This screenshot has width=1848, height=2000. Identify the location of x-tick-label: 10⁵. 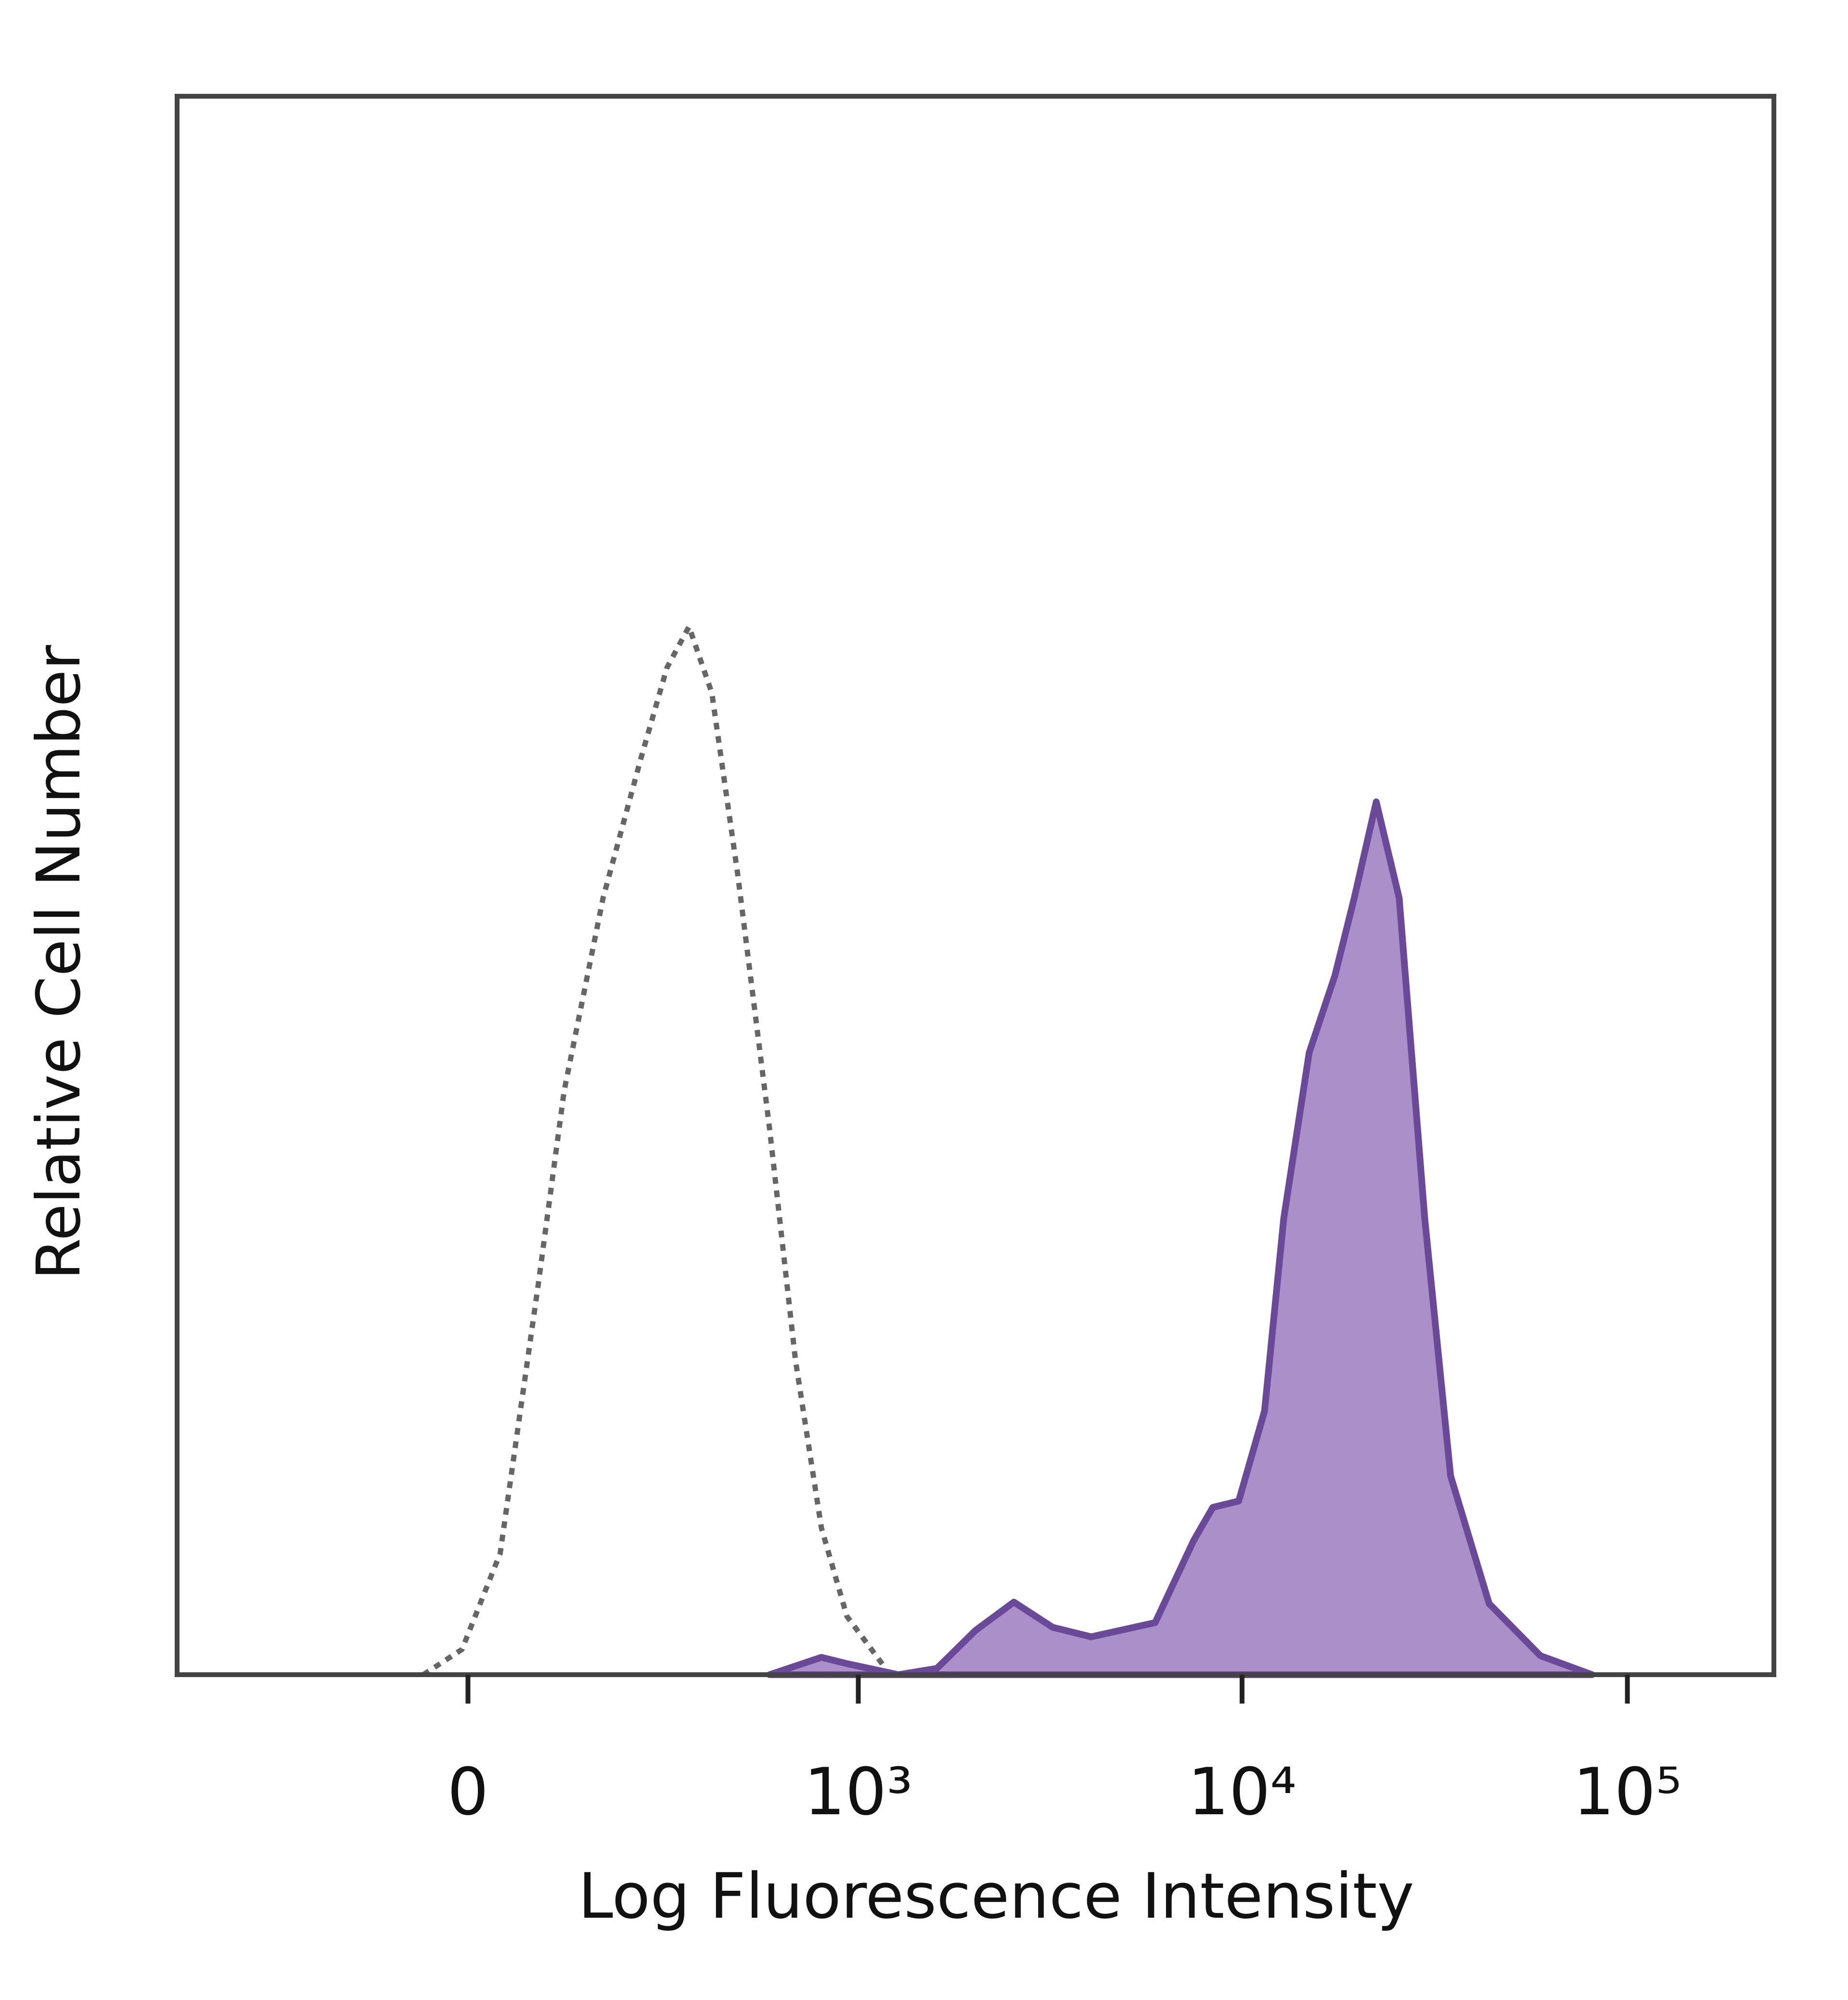
(1627, 1792).